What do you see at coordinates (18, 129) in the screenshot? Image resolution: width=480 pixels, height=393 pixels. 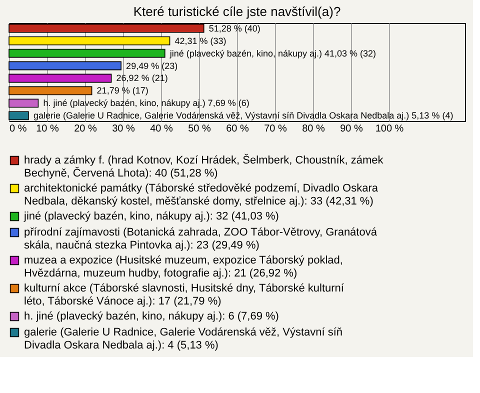 I see `x-tick-label: 0 %` at bounding box center [18, 129].